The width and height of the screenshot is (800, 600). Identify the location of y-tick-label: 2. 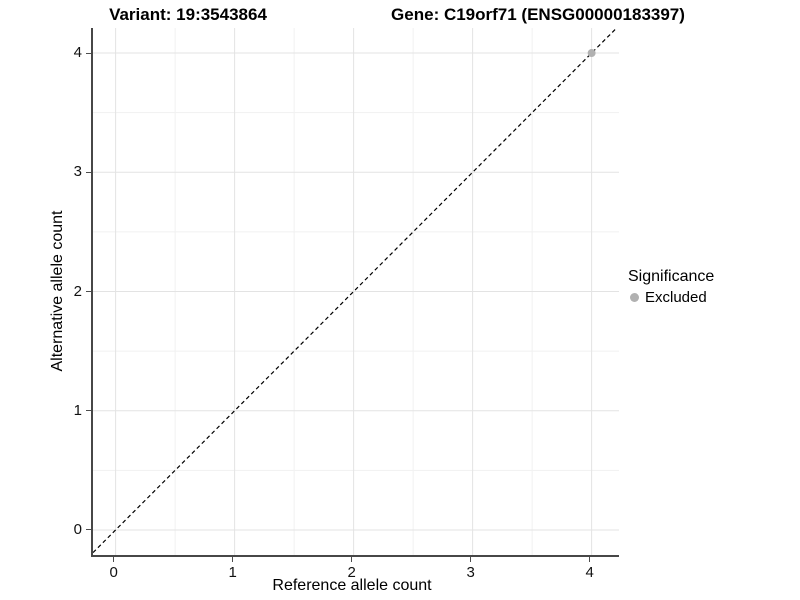
(77, 291).